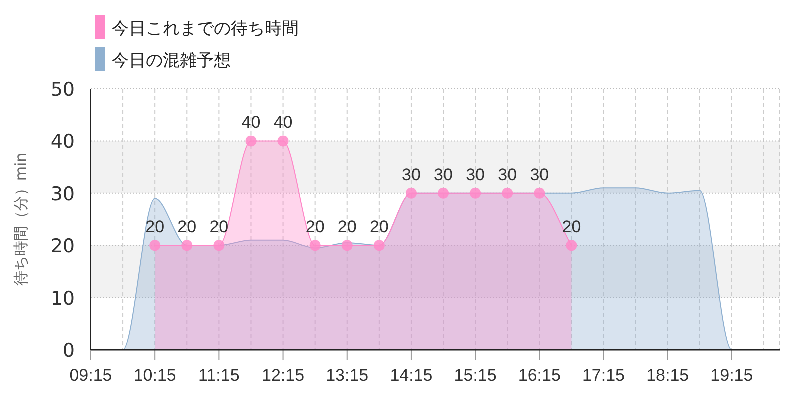 This screenshot has width=800, height=400. I want to click on legend-label: 今日の混雑予想, so click(171, 61).